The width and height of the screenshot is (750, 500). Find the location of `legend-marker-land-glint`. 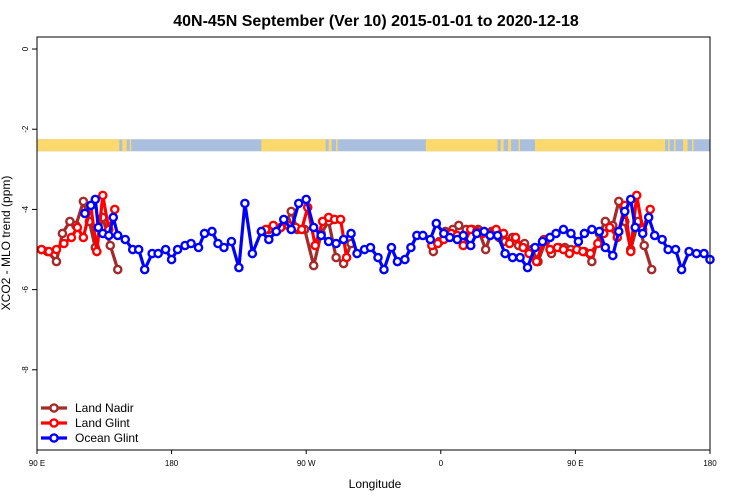

legend-marker-land-glint is located at coordinates (54, 423).